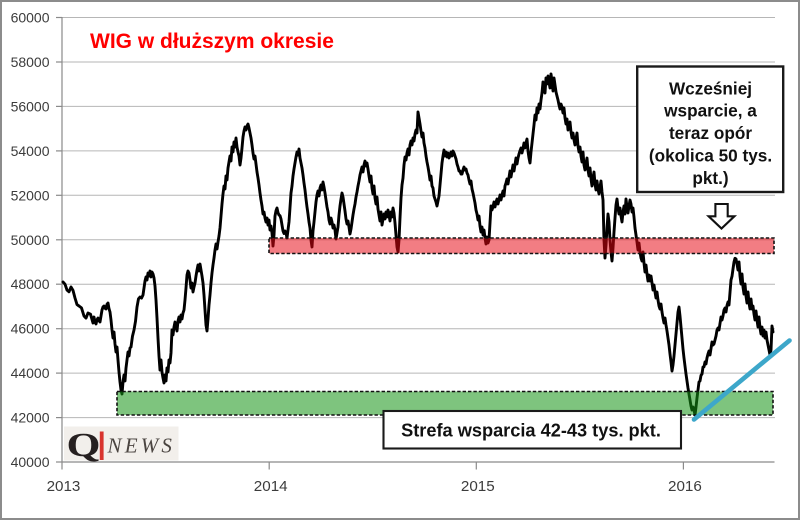 Image resolution: width=800 pixels, height=520 pixels. I want to click on svg-text: 2016, so click(685, 486).